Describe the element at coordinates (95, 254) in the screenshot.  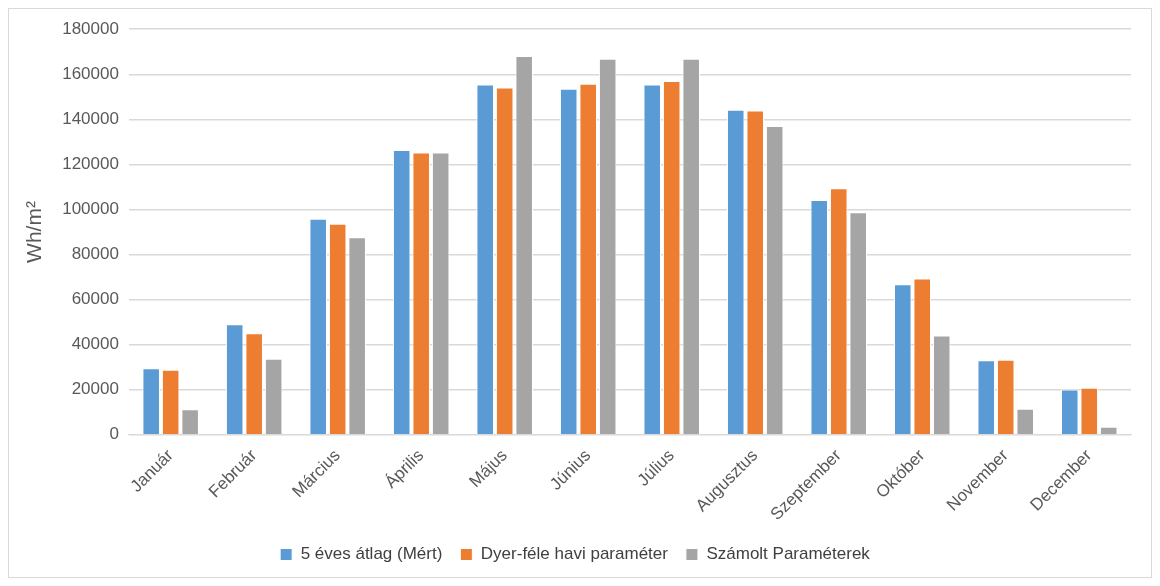
I see `y-tick-label: 80000` at that location.